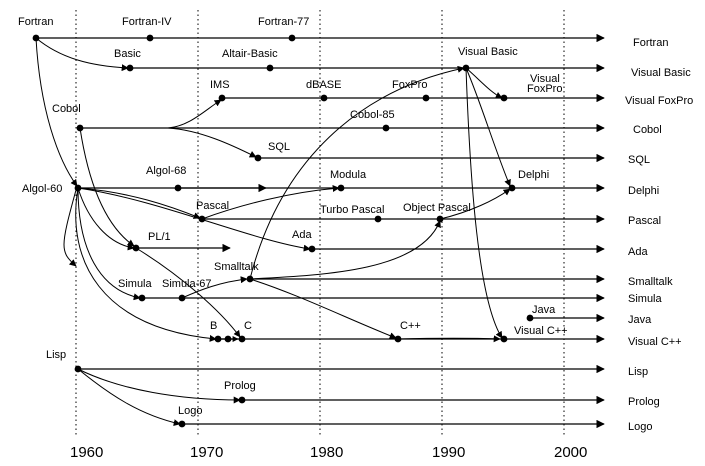 This screenshot has height=466, width=705. What do you see at coordinates (66, 109) in the screenshot?
I see `node-label-cobol: Cobol` at bounding box center [66, 109].